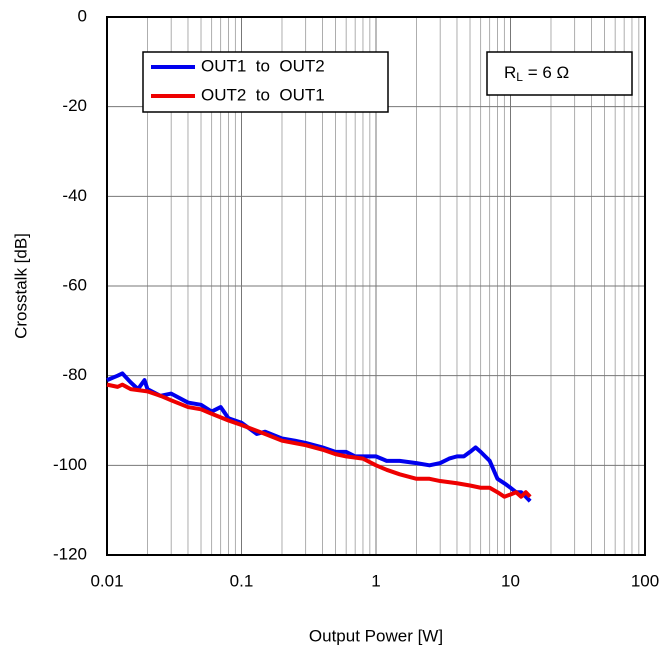 The width and height of the screenshot is (668, 652). I want to click on y-tick-label: -60, so click(74, 284).